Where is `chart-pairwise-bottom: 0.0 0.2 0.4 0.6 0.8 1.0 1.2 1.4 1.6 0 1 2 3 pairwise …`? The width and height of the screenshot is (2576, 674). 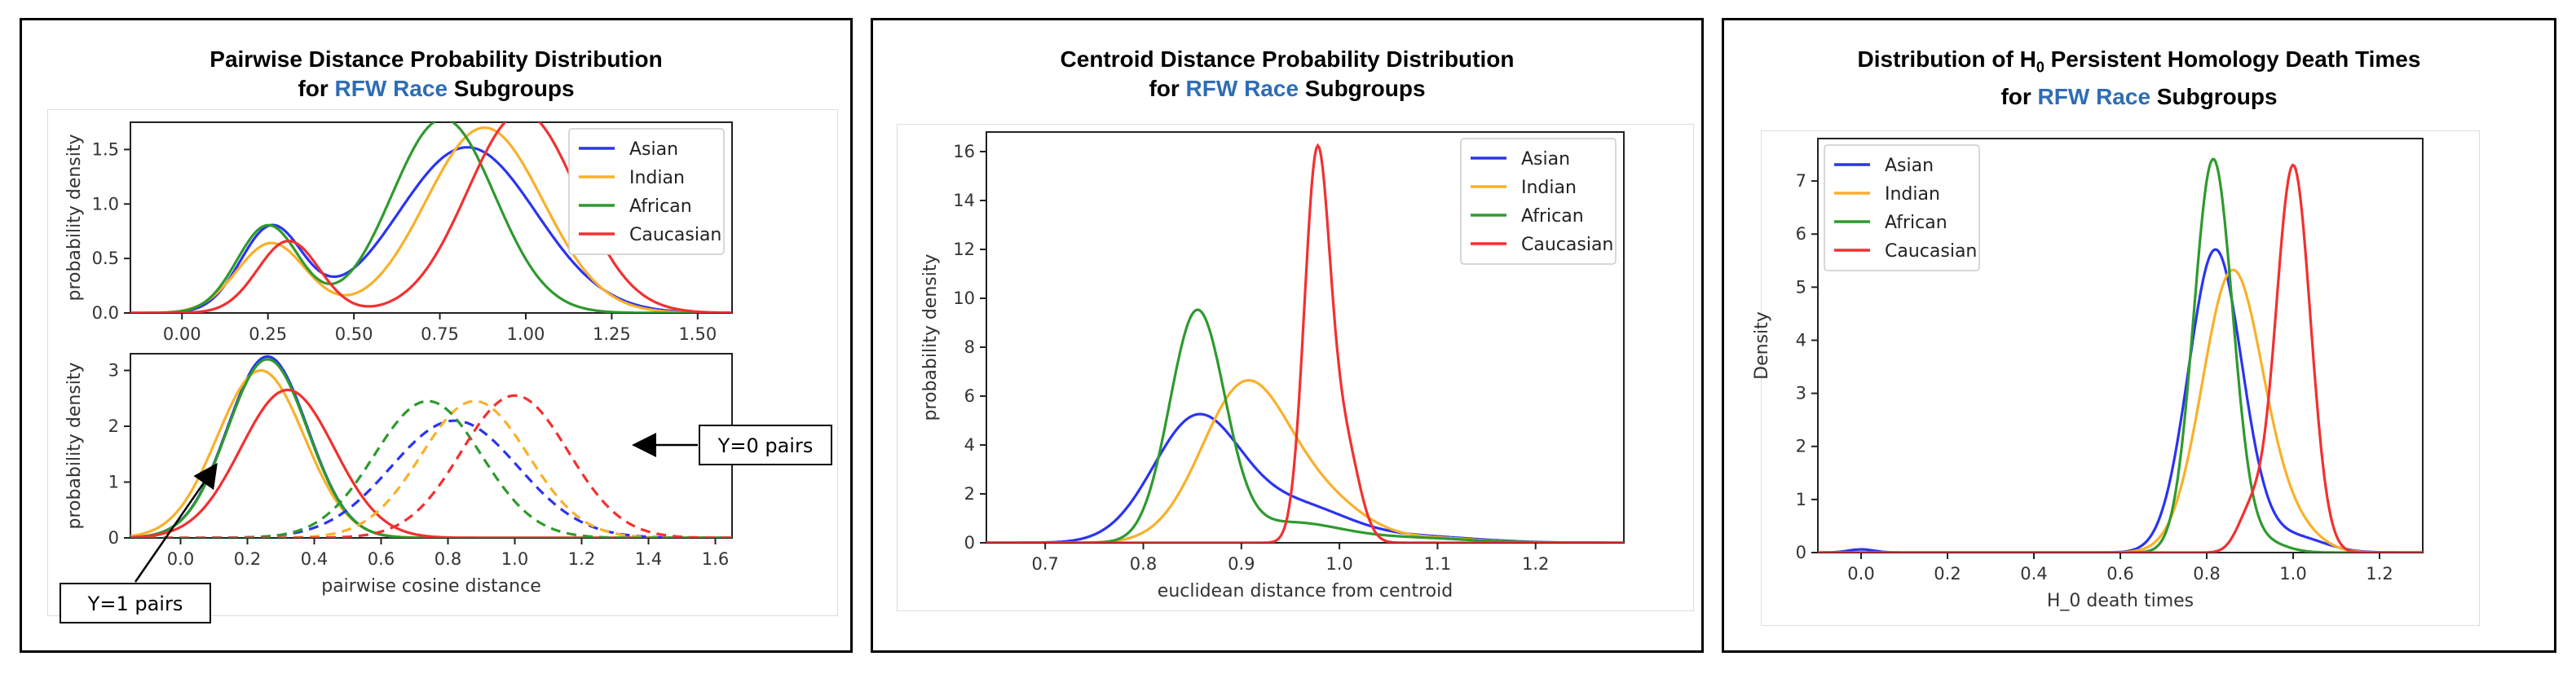
chart-pairwise-bottom: 0.0 0.2 0.4 0.6 0.8 1.0 1.2 1.4 1.6 0 1 2 3 pairwise … is located at coordinates (398, 475).